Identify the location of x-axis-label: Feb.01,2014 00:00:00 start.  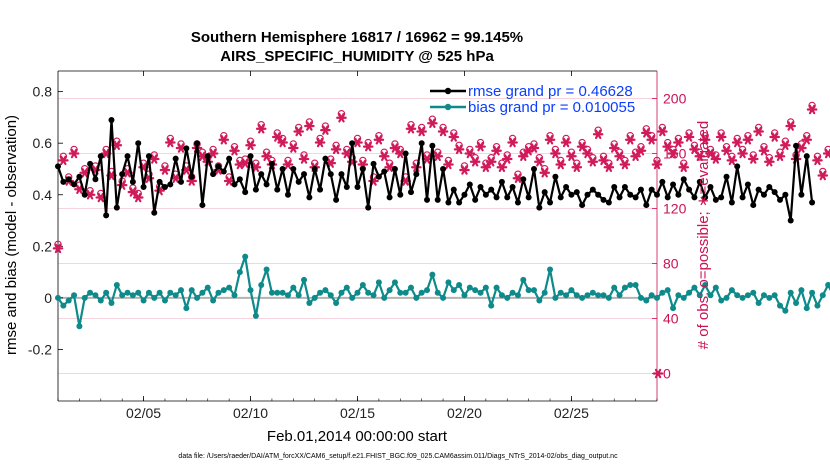
(357, 436).